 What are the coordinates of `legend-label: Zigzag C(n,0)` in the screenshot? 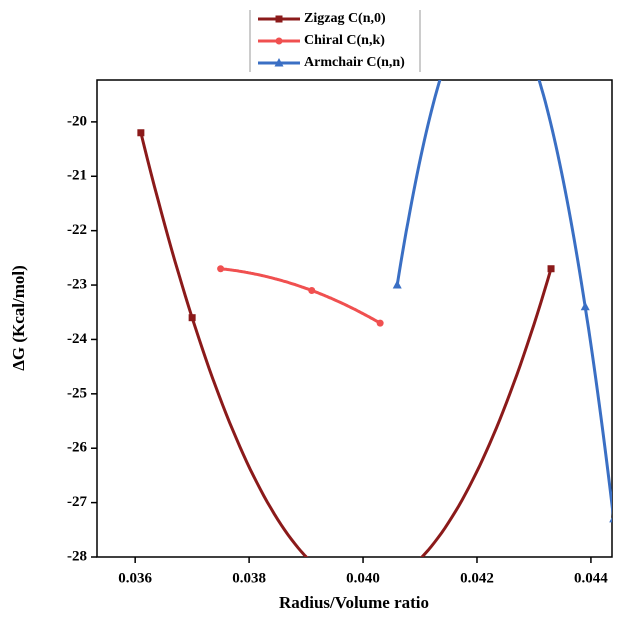 It's located at (345, 18).